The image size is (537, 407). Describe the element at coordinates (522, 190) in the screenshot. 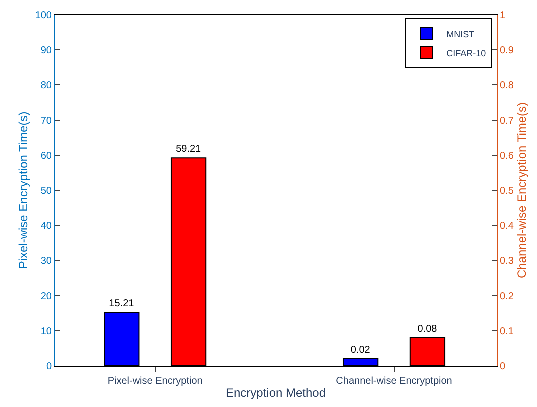

I see `y2-axis-title: Channel-wise Encryption Time(s)` at that location.